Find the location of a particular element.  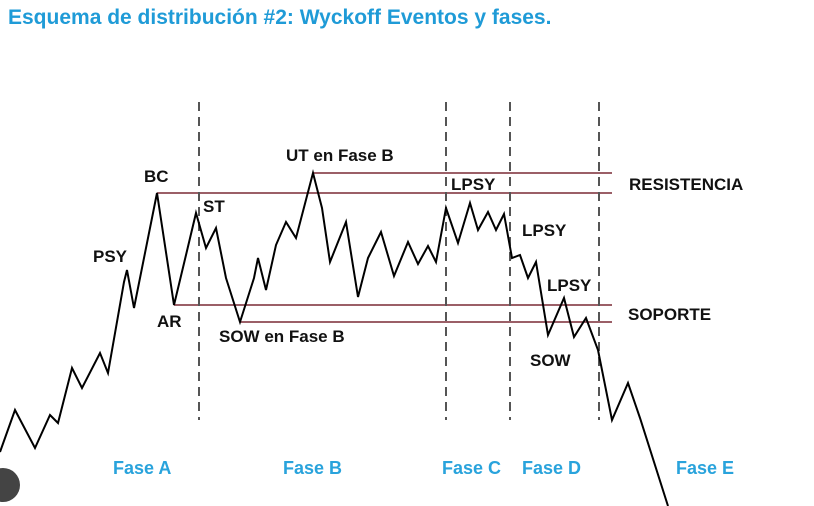

phase-c-label: Fase C is located at coordinates (471, 468).